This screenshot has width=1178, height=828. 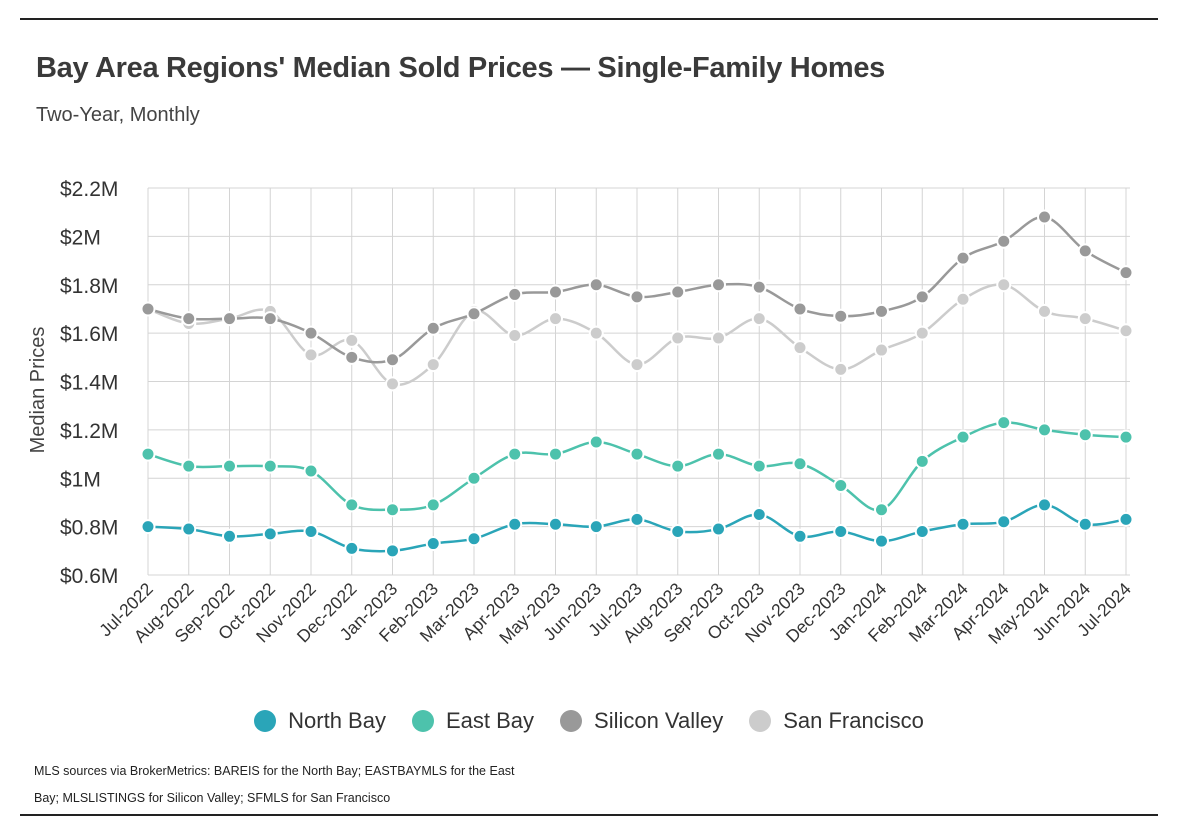 What do you see at coordinates (337, 720) in the screenshot?
I see `legend-label-north-bay: North Bay` at bounding box center [337, 720].